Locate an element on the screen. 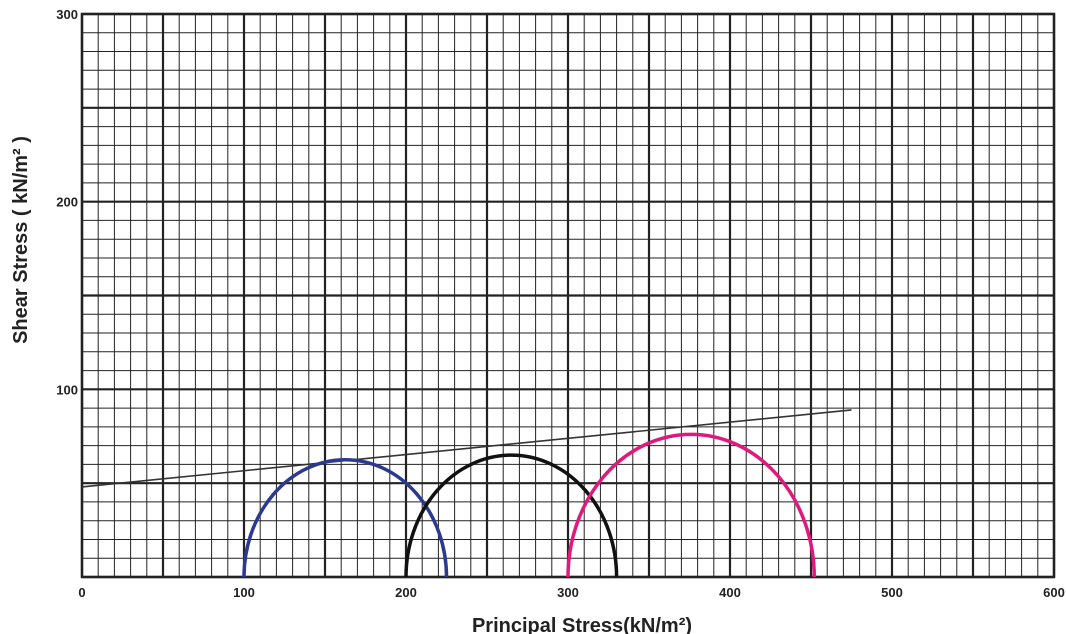 This screenshot has height=634, width=1066. x-tick-label: 300 is located at coordinates (568, 592).